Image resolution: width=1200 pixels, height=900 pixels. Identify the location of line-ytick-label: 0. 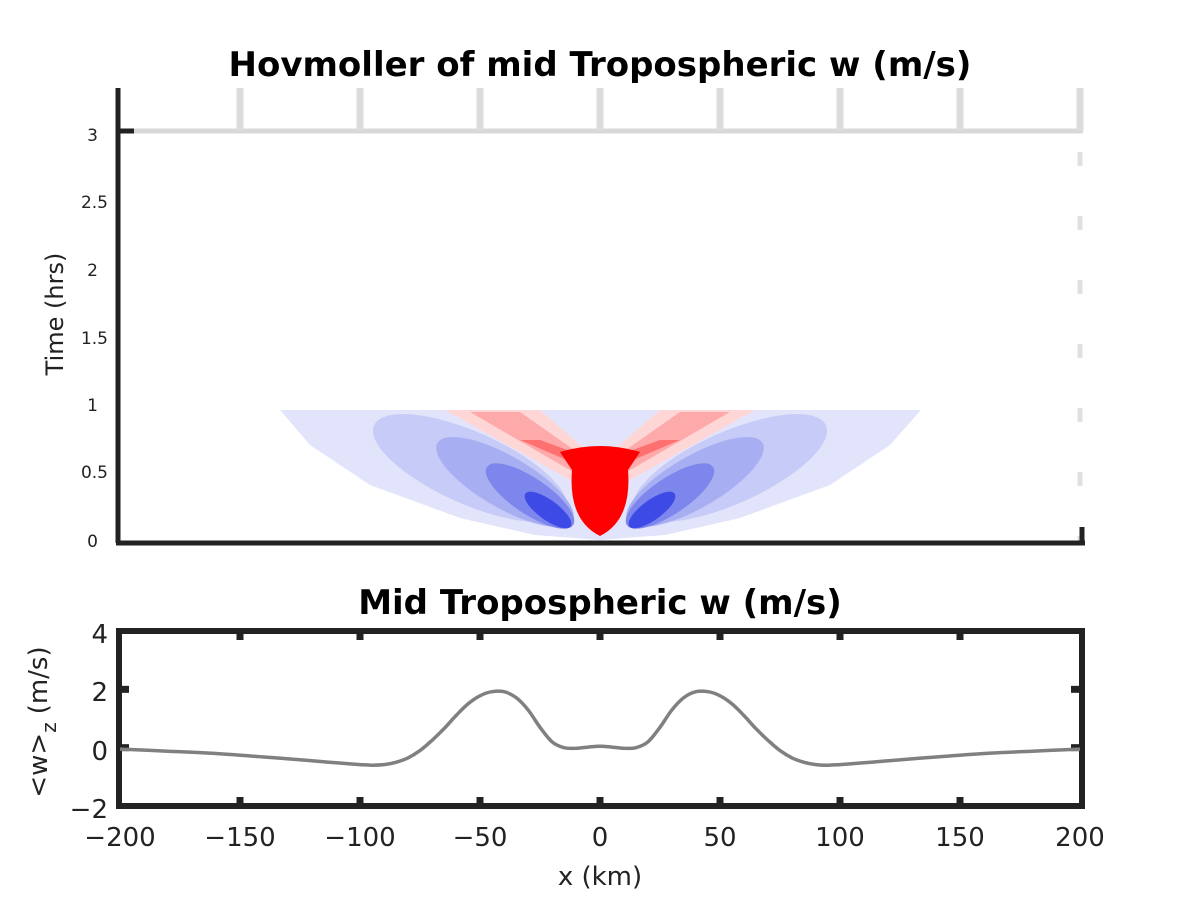
(99, 752).